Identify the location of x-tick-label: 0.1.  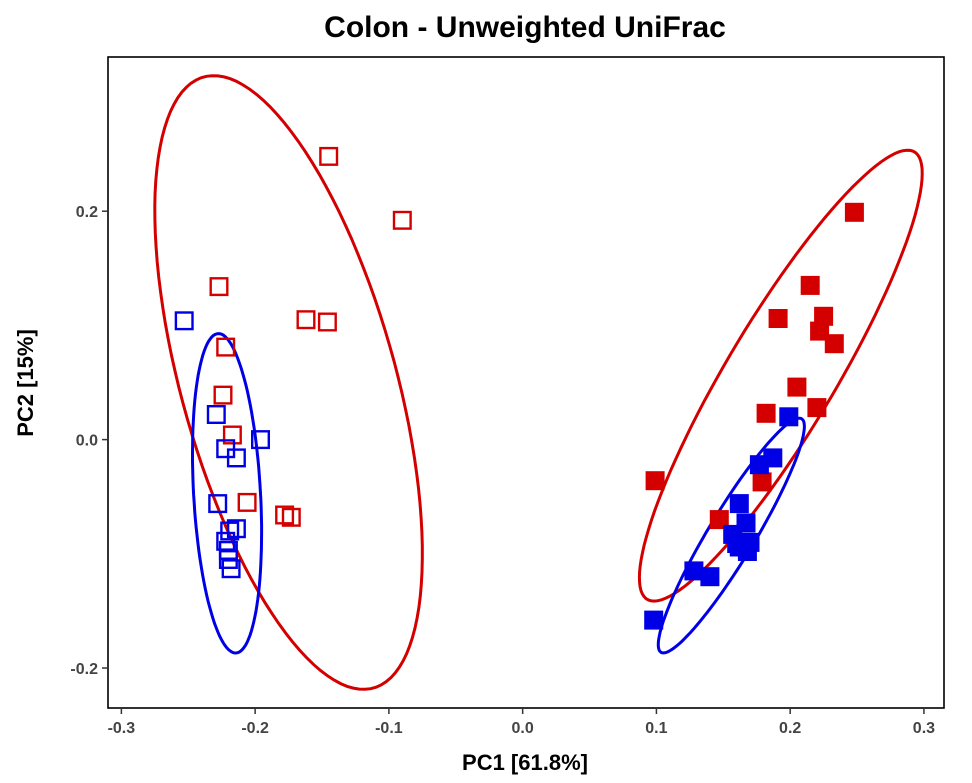
(656, 728).